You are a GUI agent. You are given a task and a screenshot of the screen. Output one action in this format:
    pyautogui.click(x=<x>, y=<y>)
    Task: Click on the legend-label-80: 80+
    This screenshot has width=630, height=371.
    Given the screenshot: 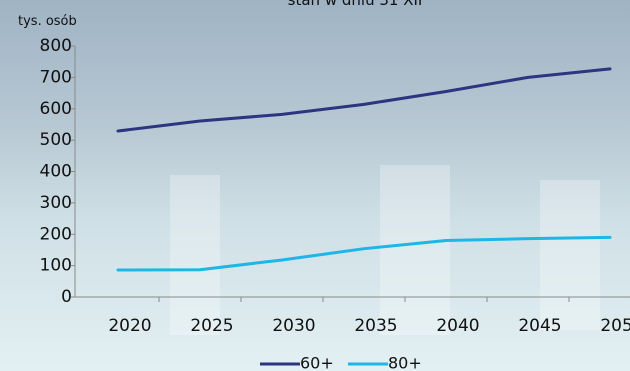 What is the action you would take?
    pyautogui.click(x=405, y=362)
    